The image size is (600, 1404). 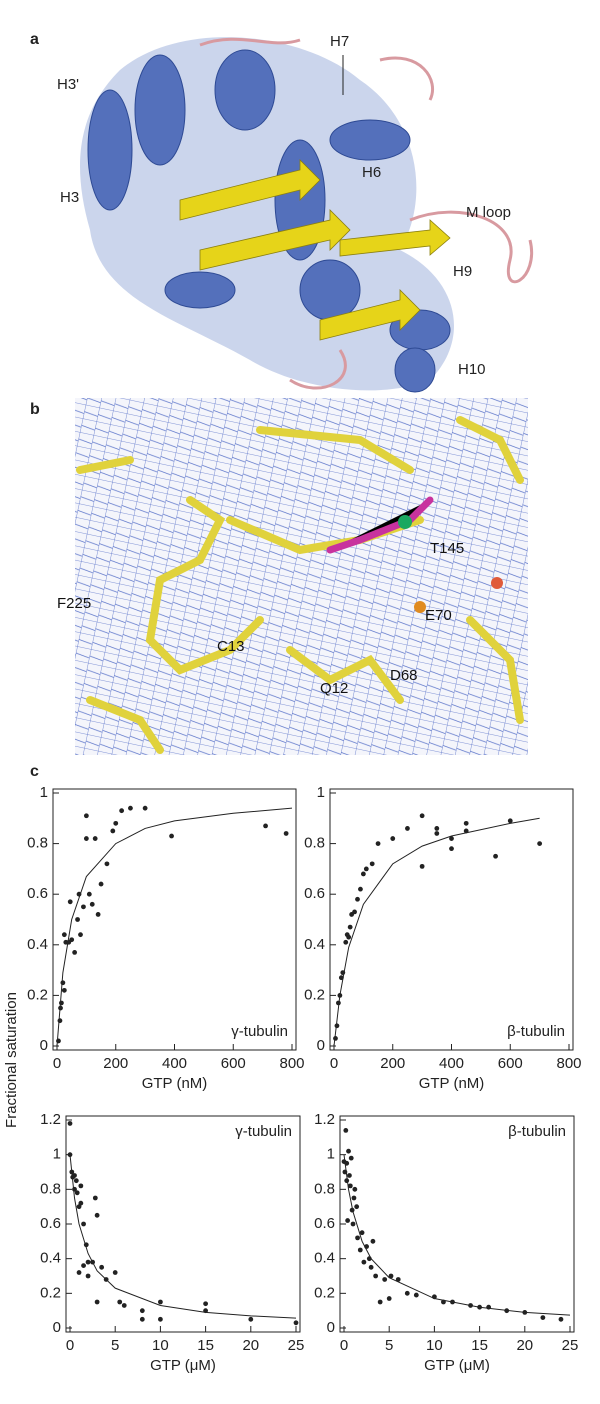 What do you see at coordinates (11, 1060) in the screenshot?
I see `y-axis-label: Fractional saturation` at bounding box center [11, 1060].